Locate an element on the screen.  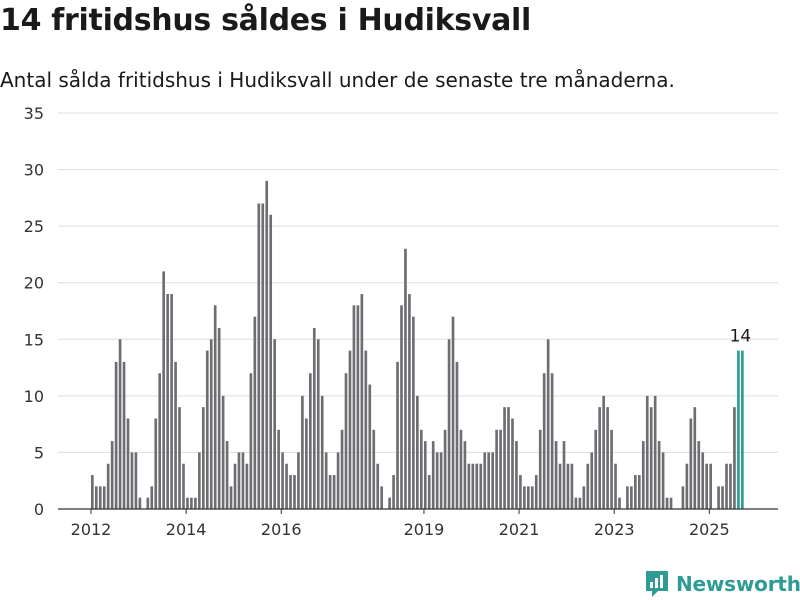
x-tick-label: 2016 is located at coordinates (281, 529).